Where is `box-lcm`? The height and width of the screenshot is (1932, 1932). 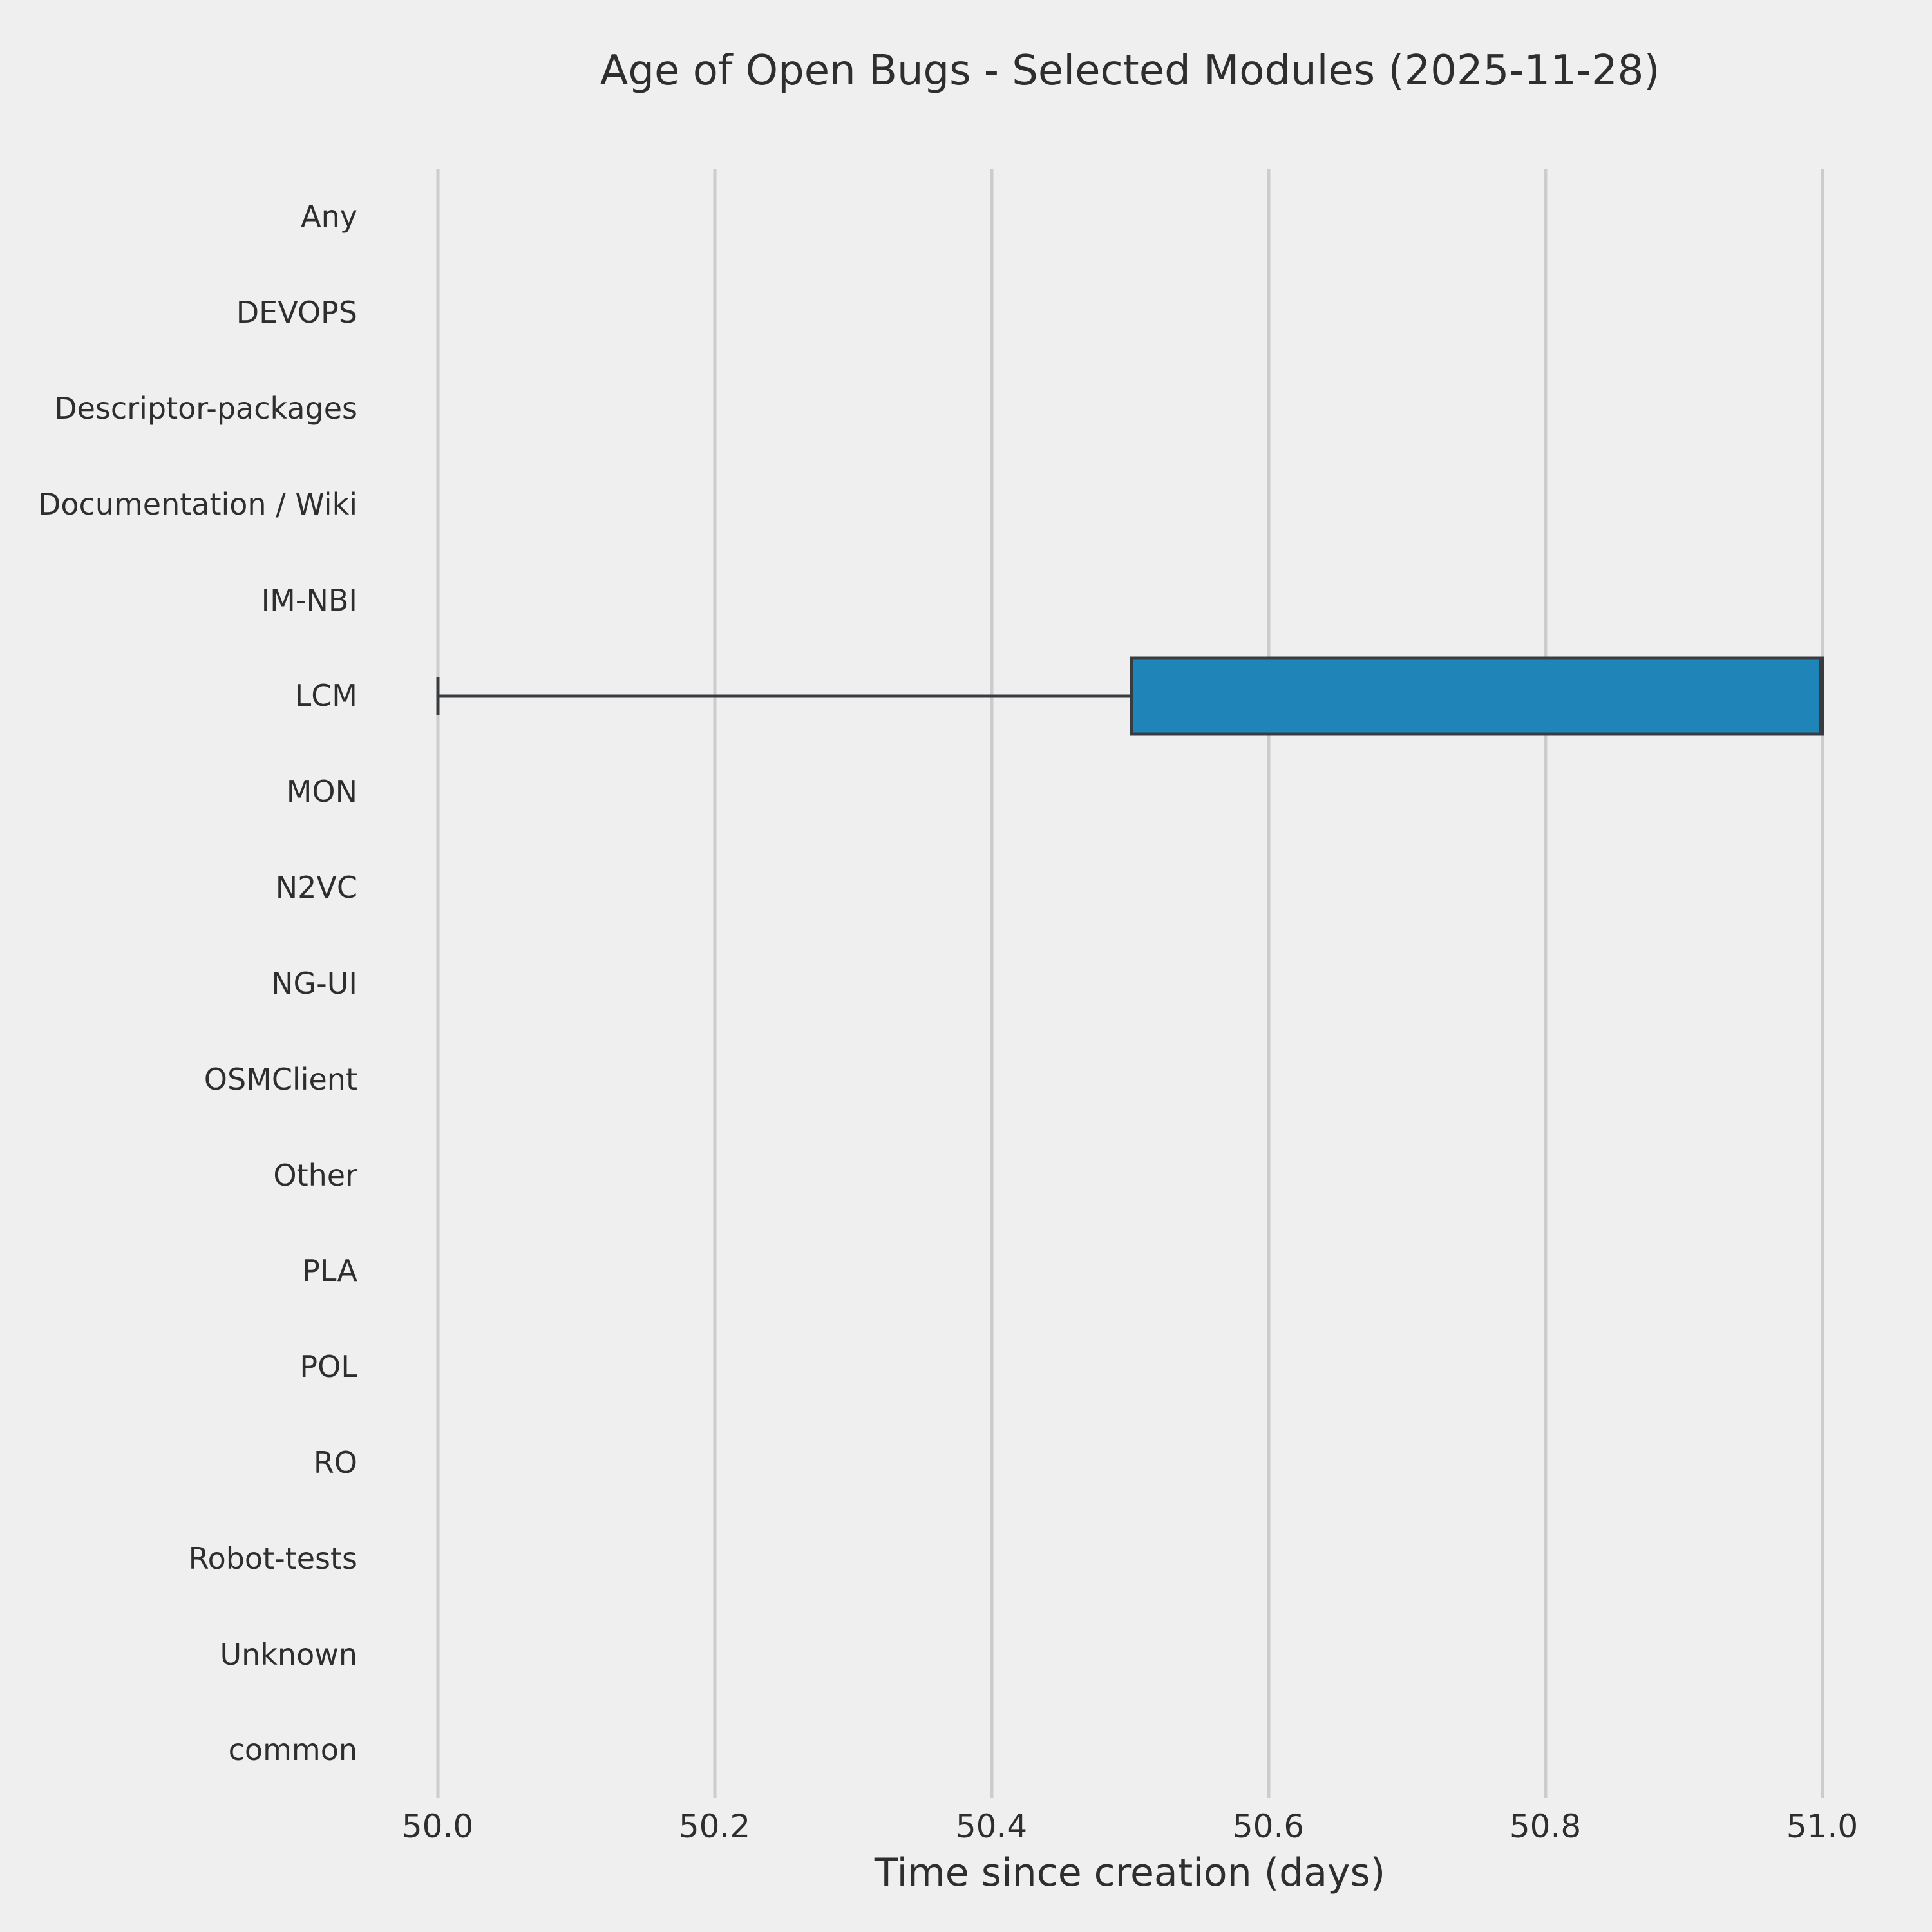
box-lcm is located at coordinates (1477, 696).